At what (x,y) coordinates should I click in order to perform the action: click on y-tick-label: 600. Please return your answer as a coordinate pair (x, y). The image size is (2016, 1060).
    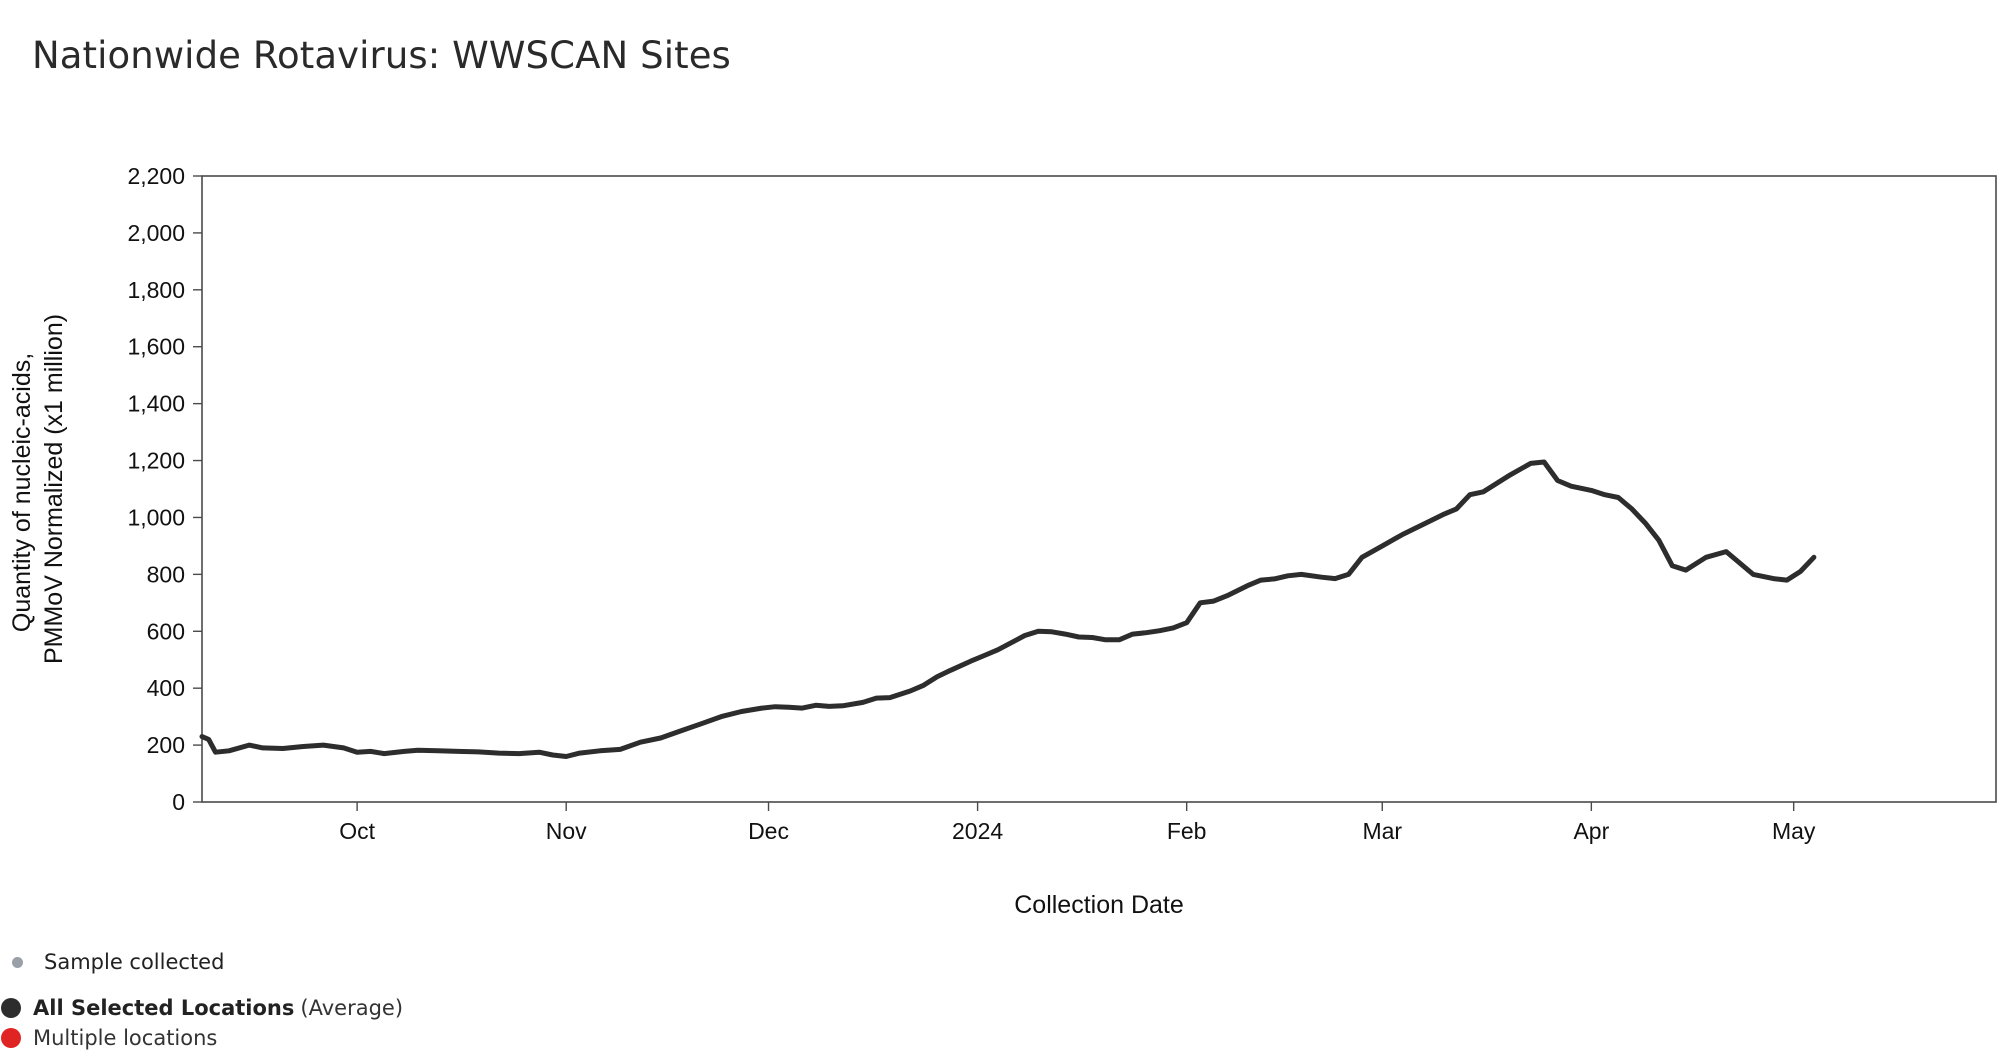
    Looking at the image, I should click on (166, 631).